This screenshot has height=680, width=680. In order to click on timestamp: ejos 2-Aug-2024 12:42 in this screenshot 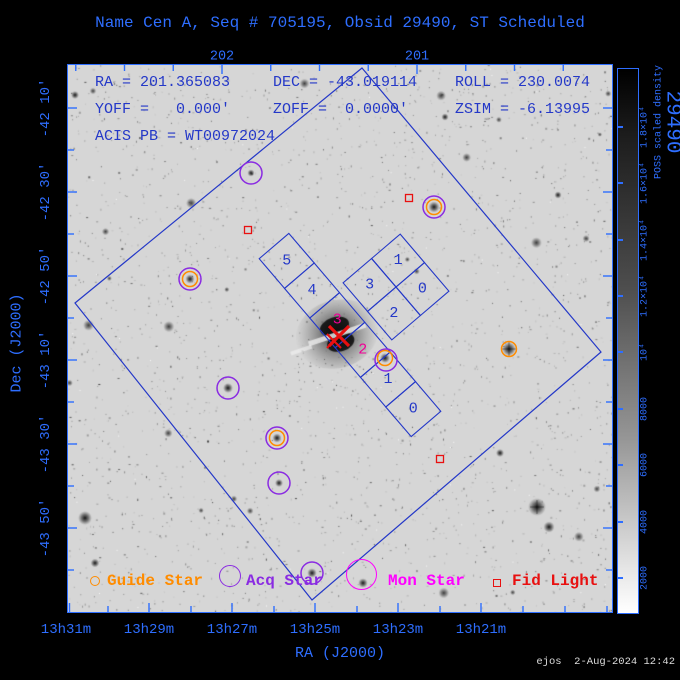, I will do `click(605, 662)`.